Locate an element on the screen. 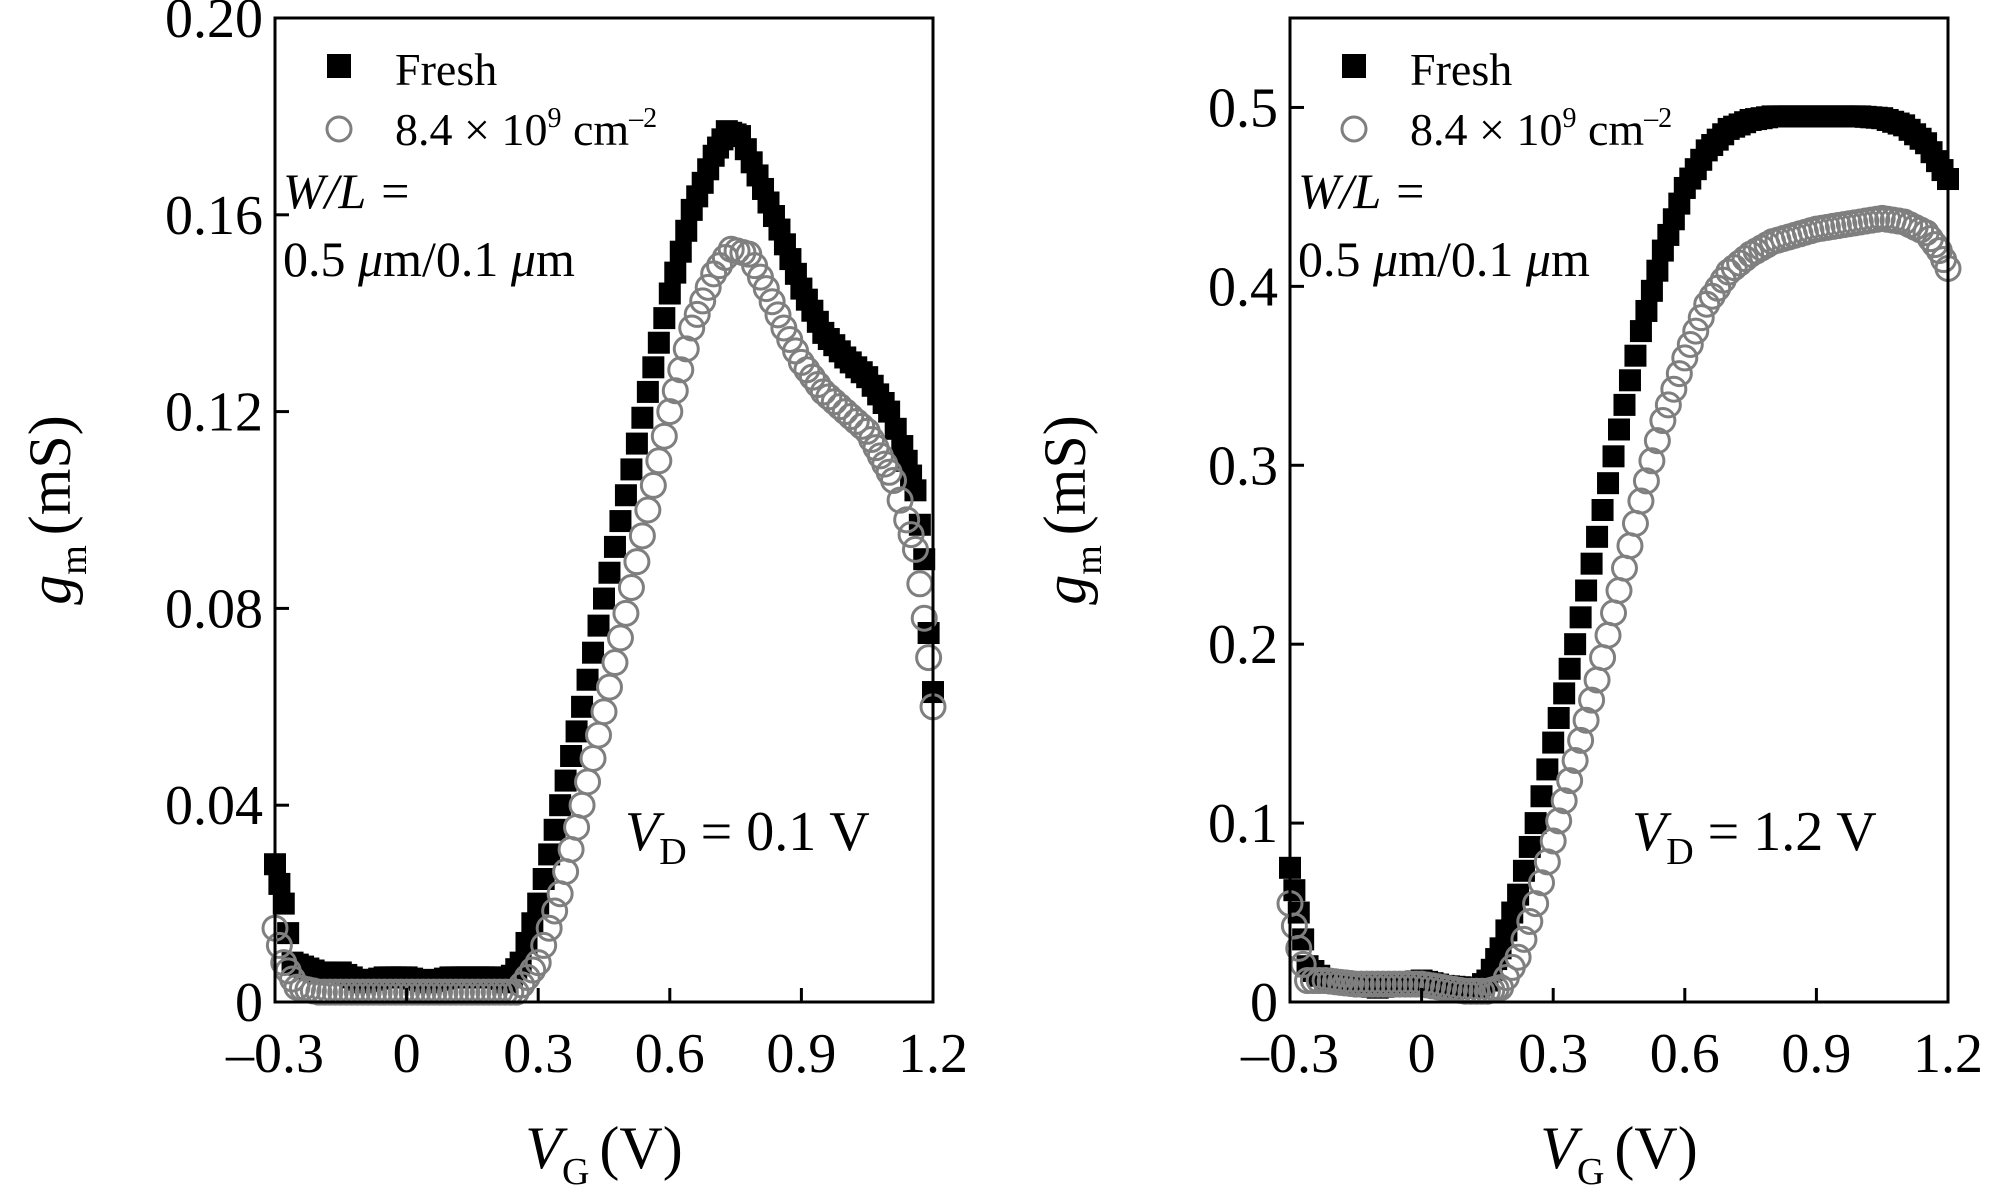  y-tick-label: 0.1 is located at coordinates (1243, 824).